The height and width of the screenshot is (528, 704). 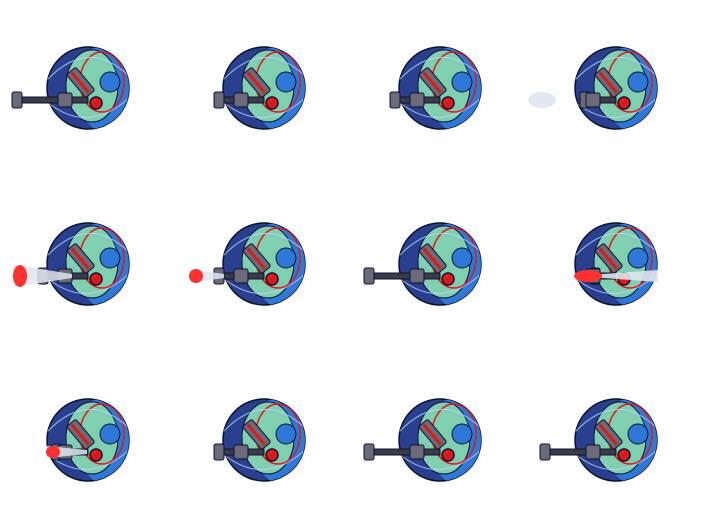 I want to click on blast-smoke, so click(x=542, y=100).